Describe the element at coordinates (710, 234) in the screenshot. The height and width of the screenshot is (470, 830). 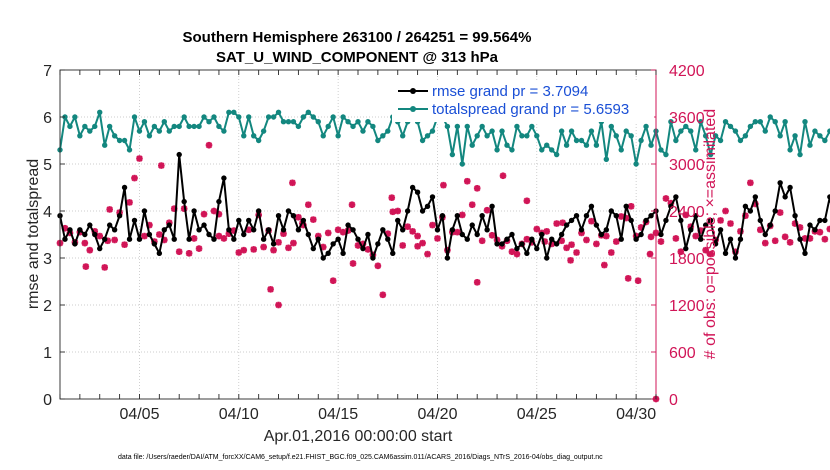
I see `y-axis-right-label: # of obs: o=possible; ×=assimilated` at that location.